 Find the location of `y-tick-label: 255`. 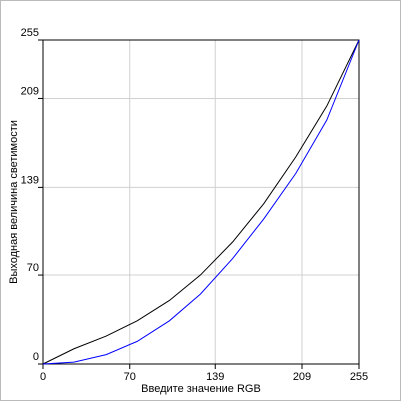

y-tick-label: 255 is located at coordinates (30, 33).